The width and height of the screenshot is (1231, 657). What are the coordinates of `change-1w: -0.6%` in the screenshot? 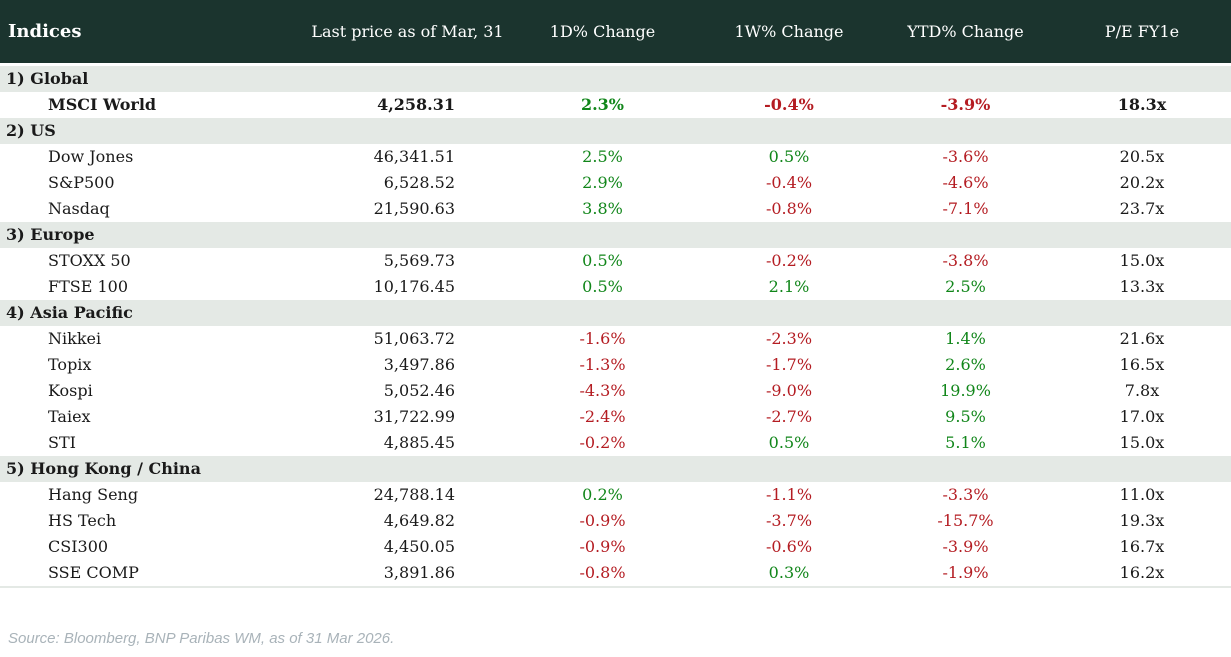 It's located at (789, 546).